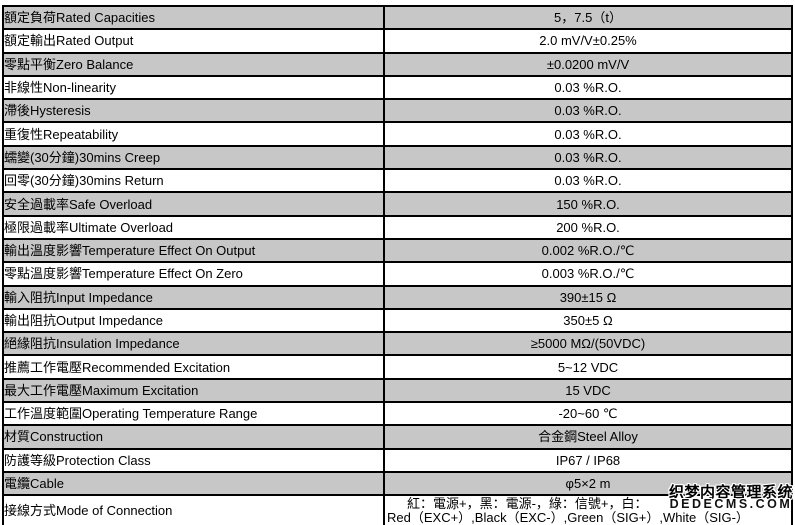 Image resolution: width=795 pixels, height=525 pixels. Describe the element at coordinates (193, 437) in the screenshot. I see `spec-label-cell: 材質Construction` at that location.